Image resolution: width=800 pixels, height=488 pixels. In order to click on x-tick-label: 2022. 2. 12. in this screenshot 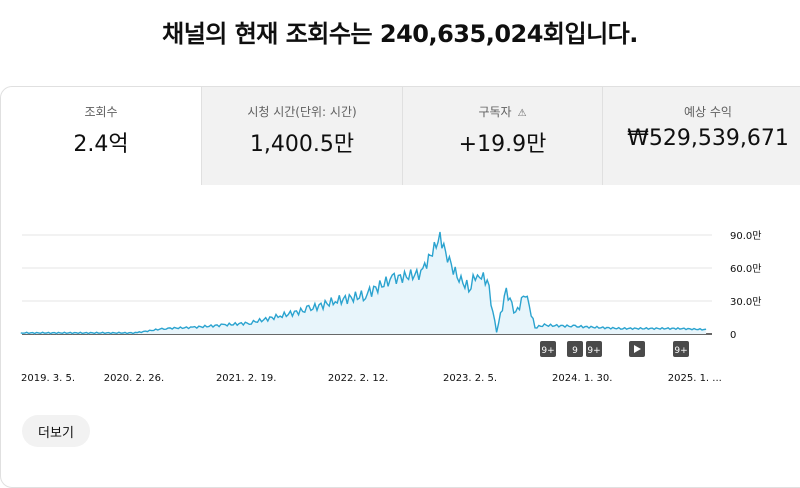, I will do `click(358, 378)`.